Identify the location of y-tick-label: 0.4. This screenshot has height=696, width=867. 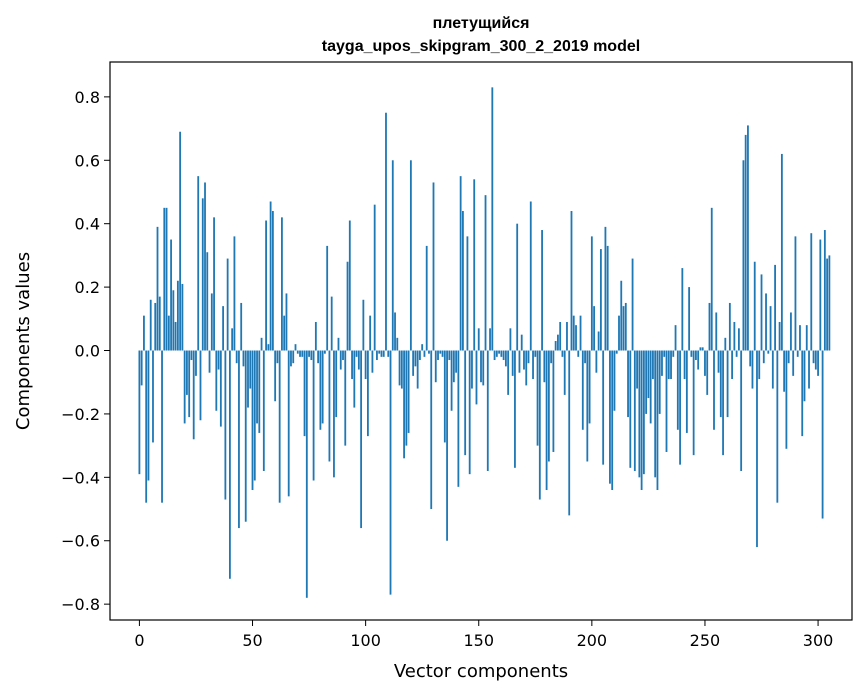
(87, 224).